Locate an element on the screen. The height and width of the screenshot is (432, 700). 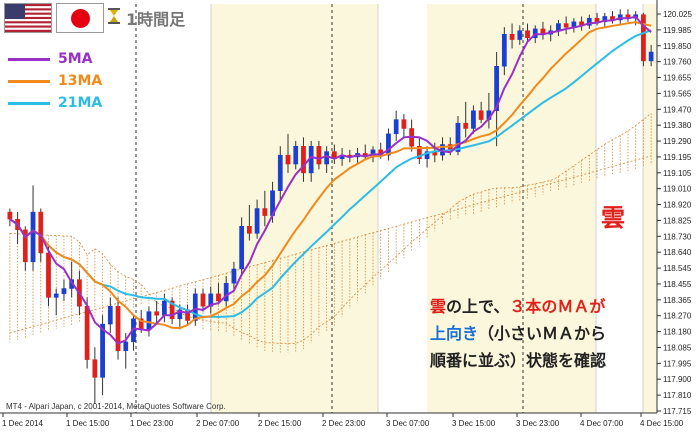
y-tick-label: 118.085 is located at coordinates (677, 347).